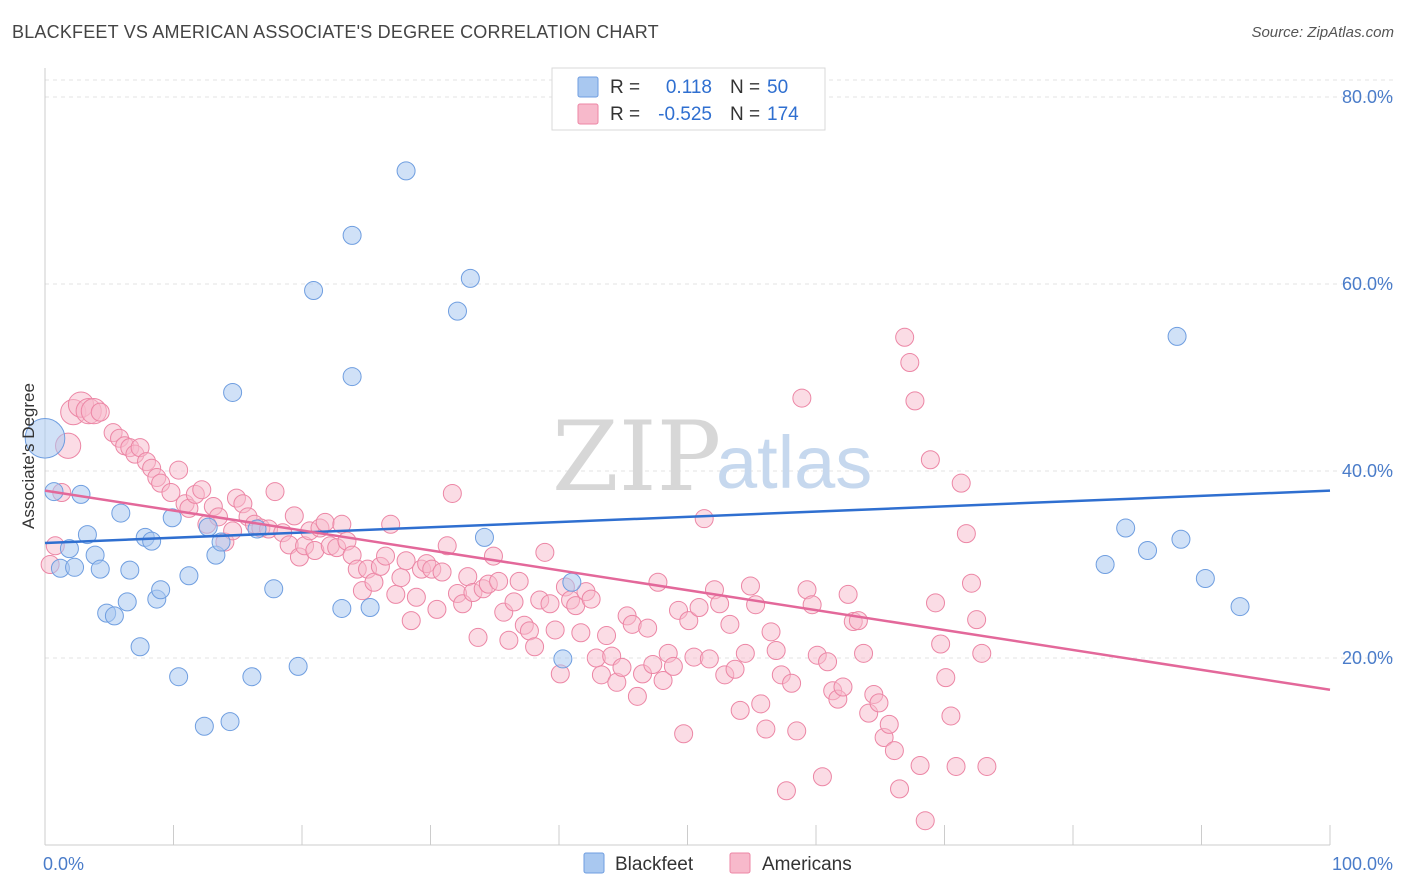 This screenshot has height=892, width=1406. What do you see at coordinates (777, 87) in the screenshot?
I see `legend-n-value: 50` at bounding box center [777, 87].